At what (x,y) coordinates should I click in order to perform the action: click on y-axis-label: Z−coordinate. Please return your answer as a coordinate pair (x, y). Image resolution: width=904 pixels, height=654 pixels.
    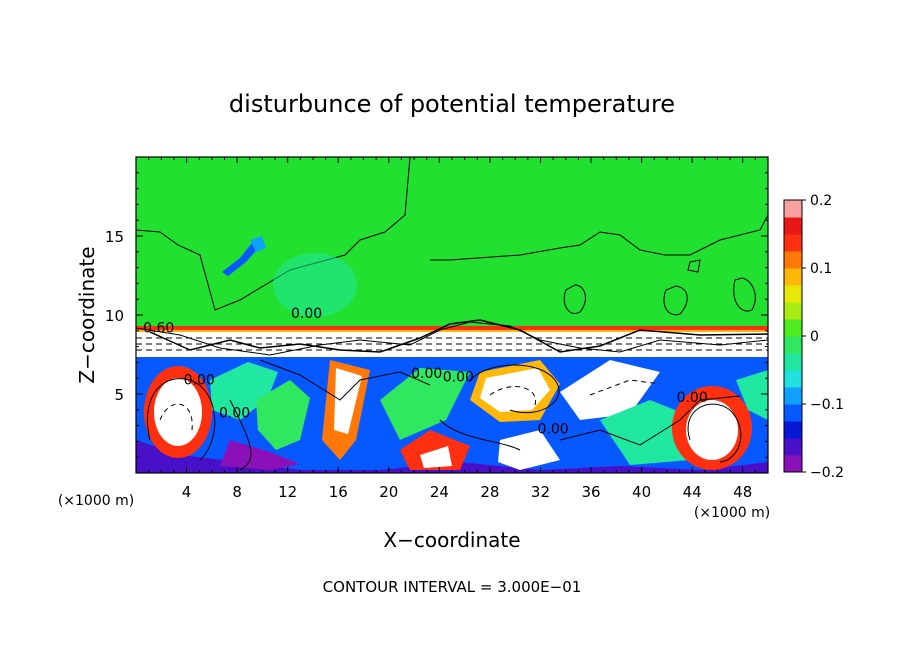
    Looking at the image, I should click on (87, 314).